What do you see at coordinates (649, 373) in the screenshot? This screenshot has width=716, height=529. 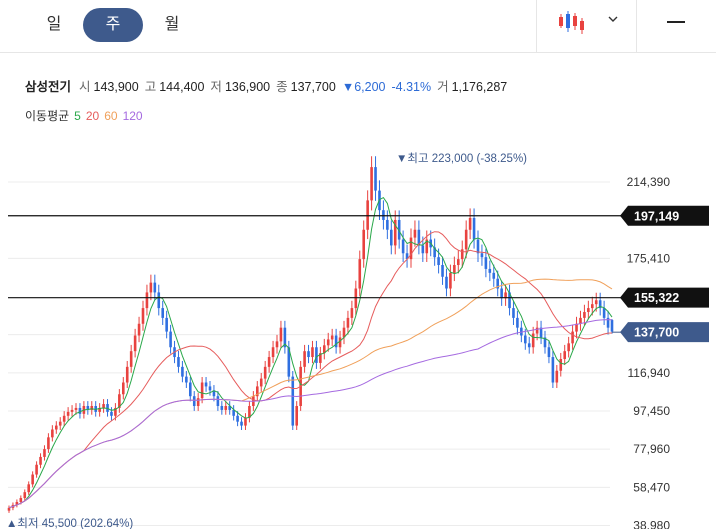 I see `y-axis-tick-label: 116,940` at bounding box center [649, 373].